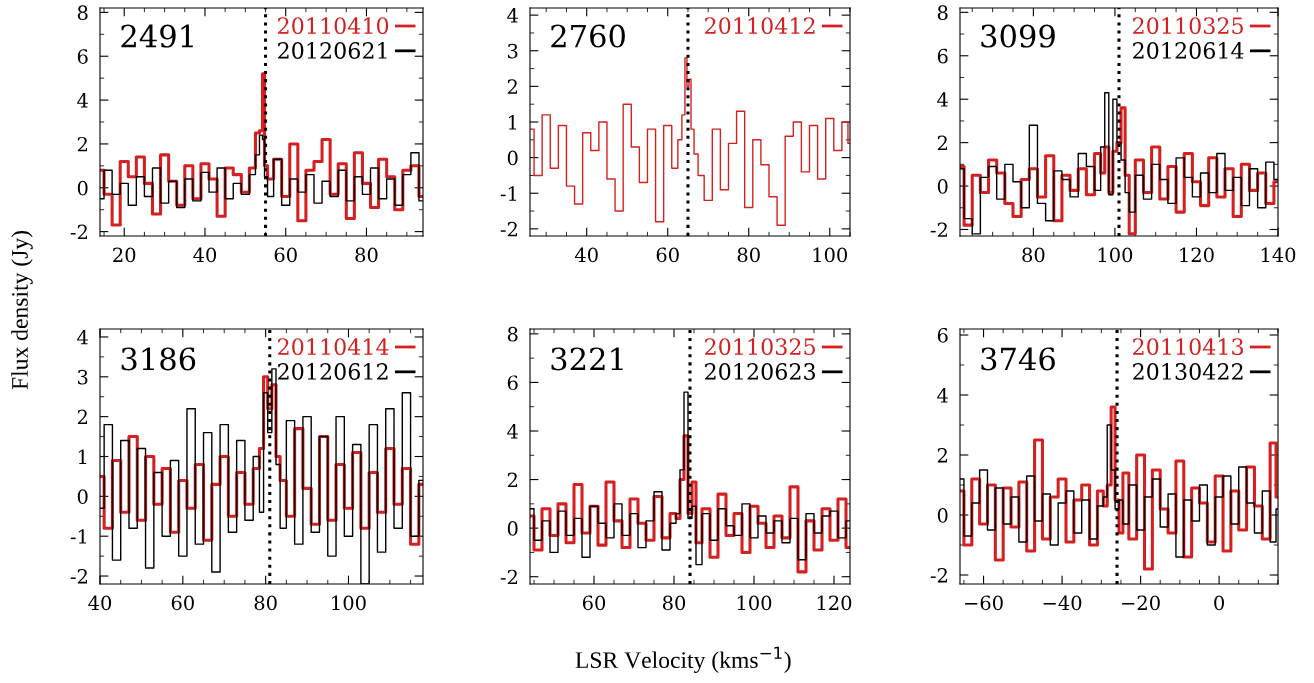  What do you see at coordinates (333, 371) in the screenshot?
I see `legend-label: 20120612` at bounding box center [333, 371].